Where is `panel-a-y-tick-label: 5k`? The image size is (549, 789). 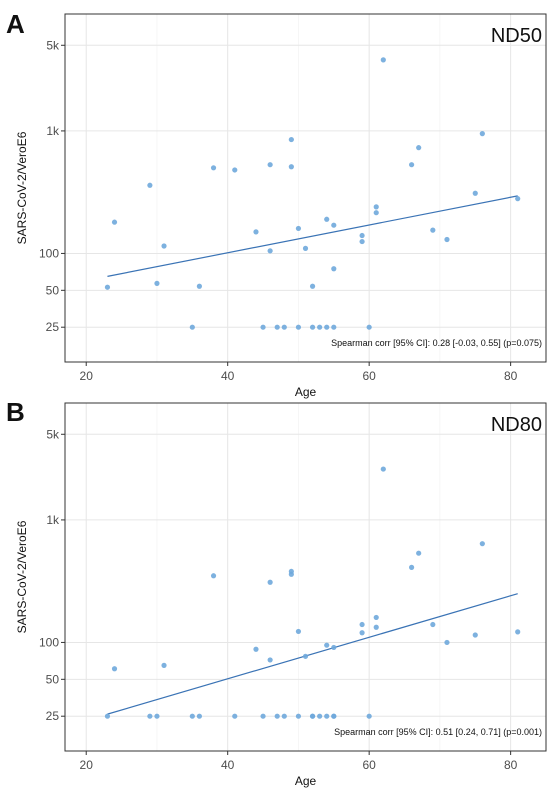
panel-a-y-tick-label: 5k is located at coordinates (53, 45).